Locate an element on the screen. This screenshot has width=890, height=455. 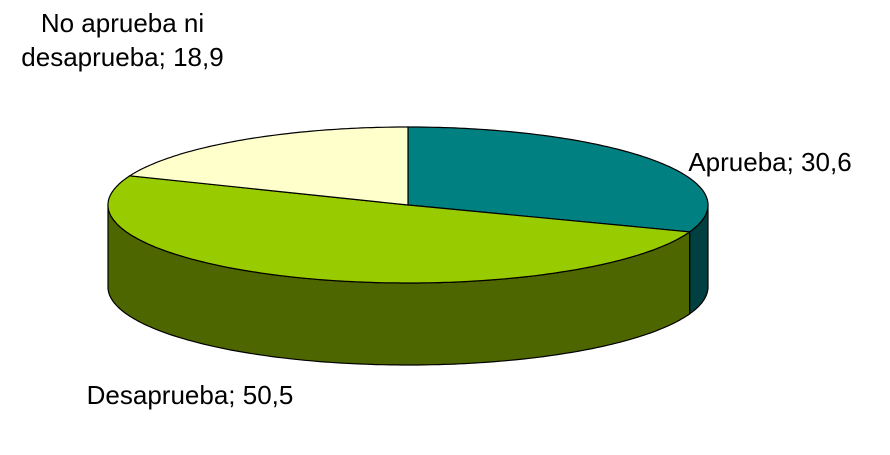
data-label: Aprueba; 30,6 is located at coordinates (770, 162).